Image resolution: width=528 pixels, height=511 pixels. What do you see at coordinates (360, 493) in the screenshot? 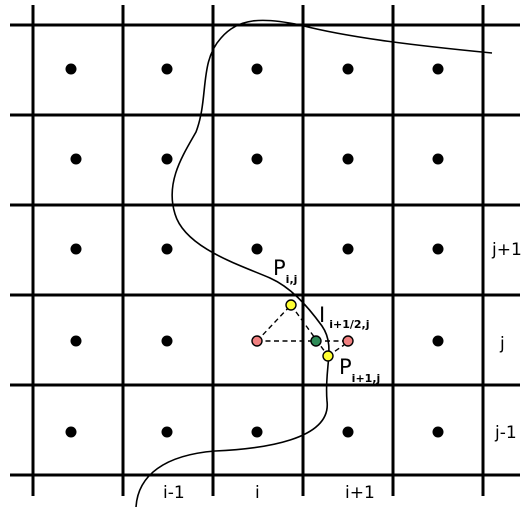
I see `column-label-i-plus-1: i+1` at bounding box center [360, 493].